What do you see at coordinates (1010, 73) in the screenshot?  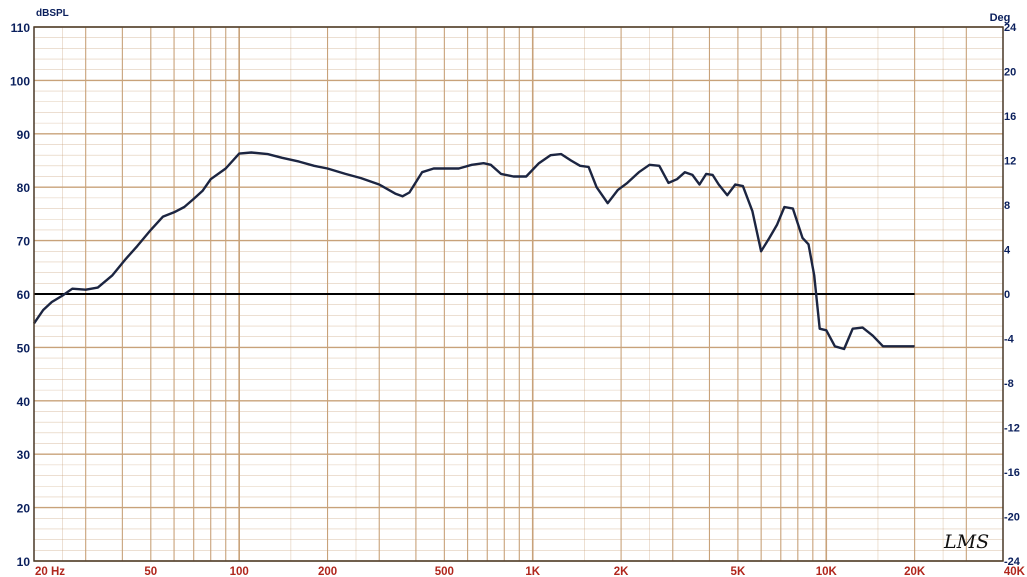 I see `y-tick-label-right: 20` at bounding box center [1010, 73].